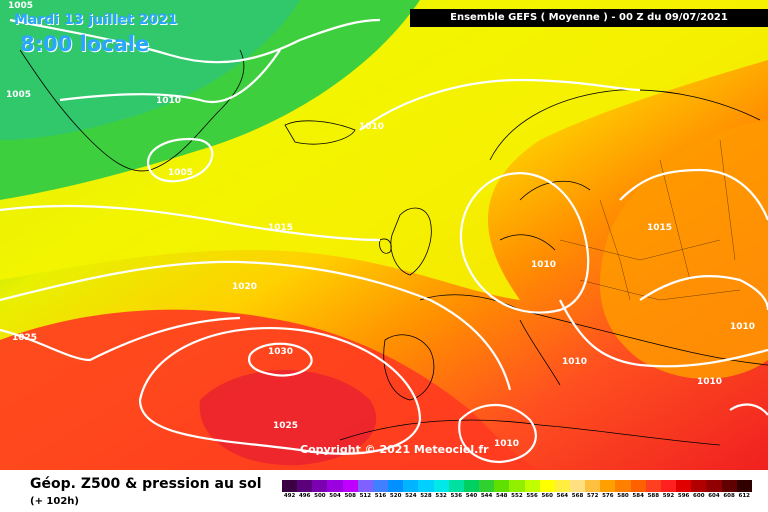 This screenshot has height=512, width=768. I want to click on isobar-label: 1020, so click(244, 287).